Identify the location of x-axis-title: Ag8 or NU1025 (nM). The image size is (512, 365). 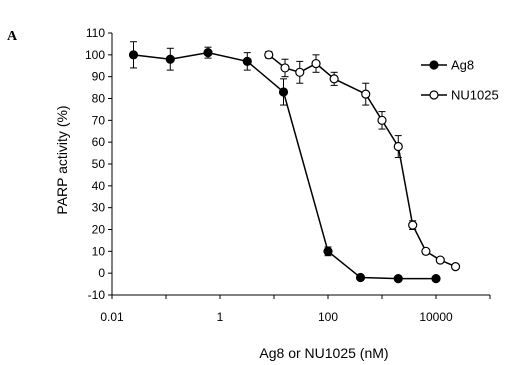
(323, 353).